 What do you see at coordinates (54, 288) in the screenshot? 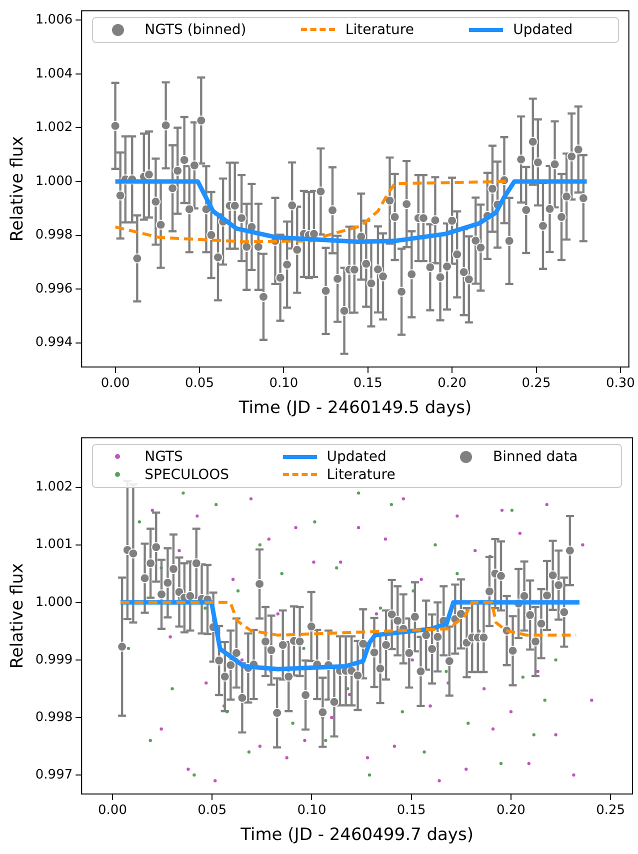
I see `y-tick-label: 0.996` at bounding box center [54, 288].